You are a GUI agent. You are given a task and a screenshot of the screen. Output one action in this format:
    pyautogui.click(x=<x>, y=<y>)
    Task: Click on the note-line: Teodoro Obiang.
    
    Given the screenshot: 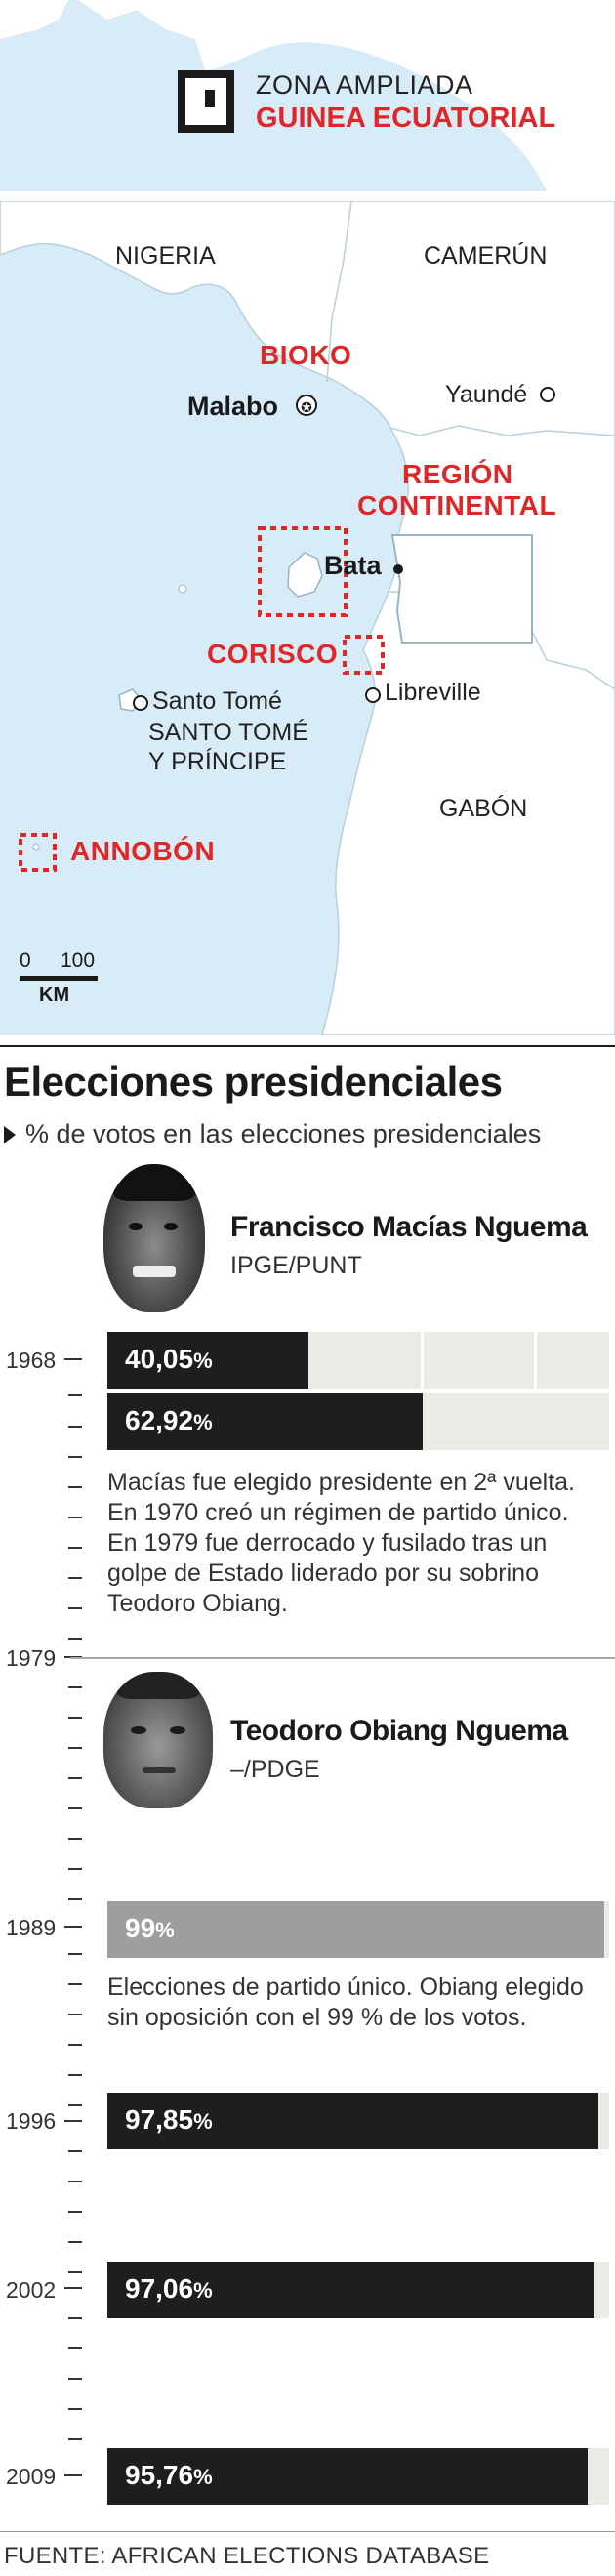 What is the action you would take?
    pyautogui.click(x=197, y=1603)
    